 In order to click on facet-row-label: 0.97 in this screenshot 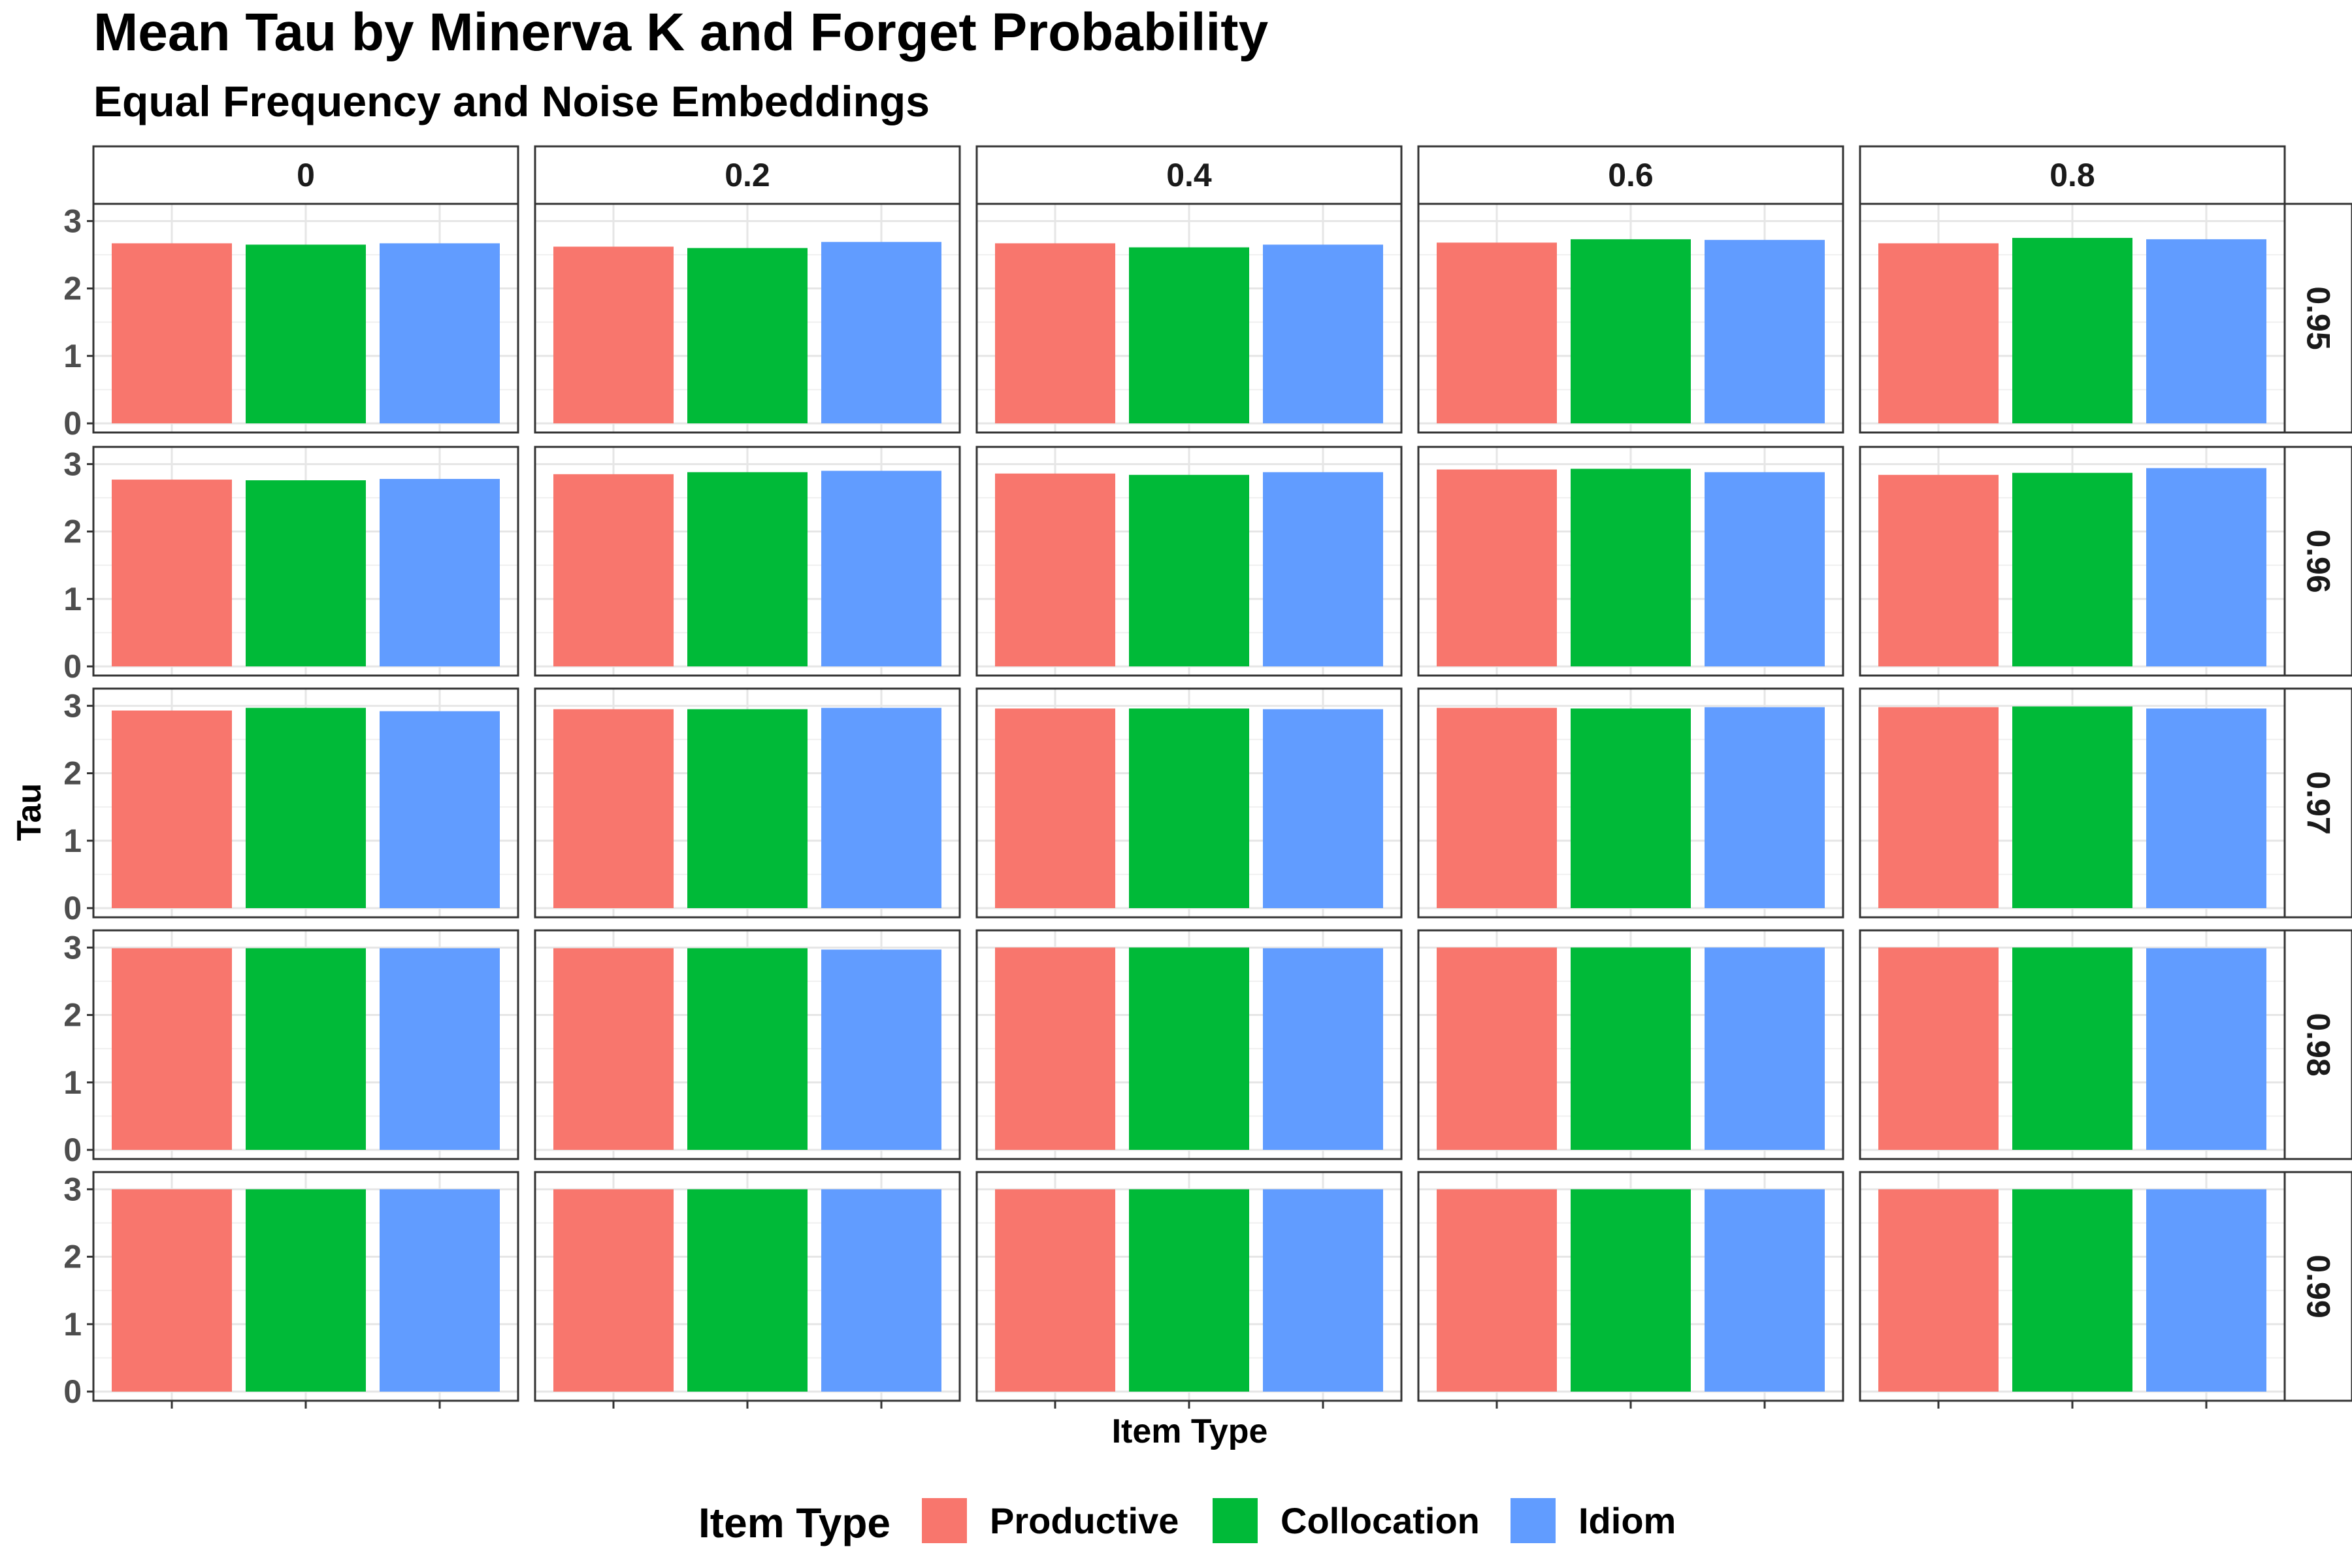, I will do `click(2318, 802)`.